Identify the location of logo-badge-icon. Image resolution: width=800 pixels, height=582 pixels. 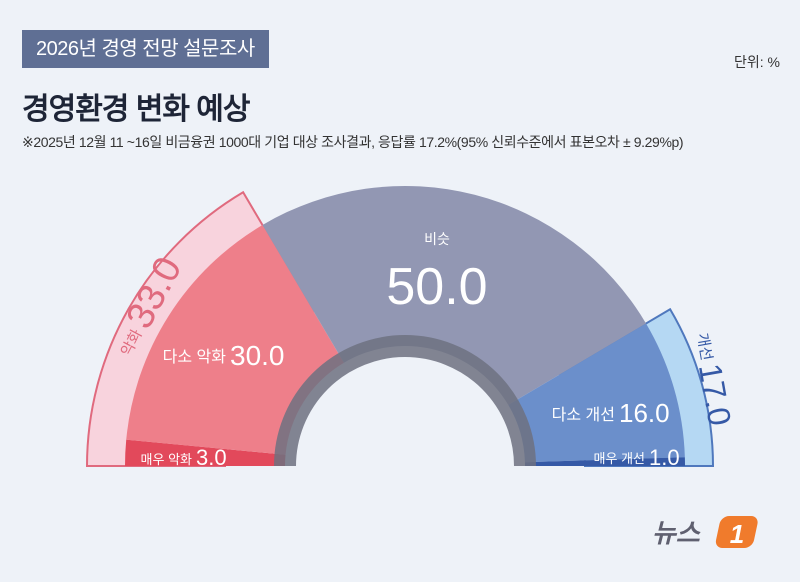
(736, 532).